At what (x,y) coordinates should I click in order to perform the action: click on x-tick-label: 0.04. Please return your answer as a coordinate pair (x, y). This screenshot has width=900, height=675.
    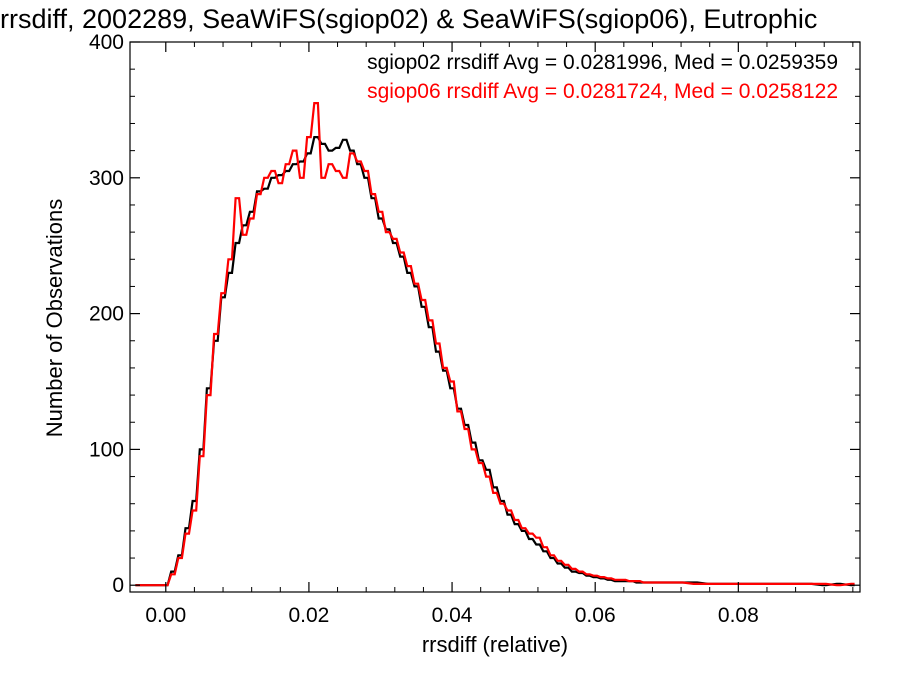
    Looking at the image, I should click on (452, 615).